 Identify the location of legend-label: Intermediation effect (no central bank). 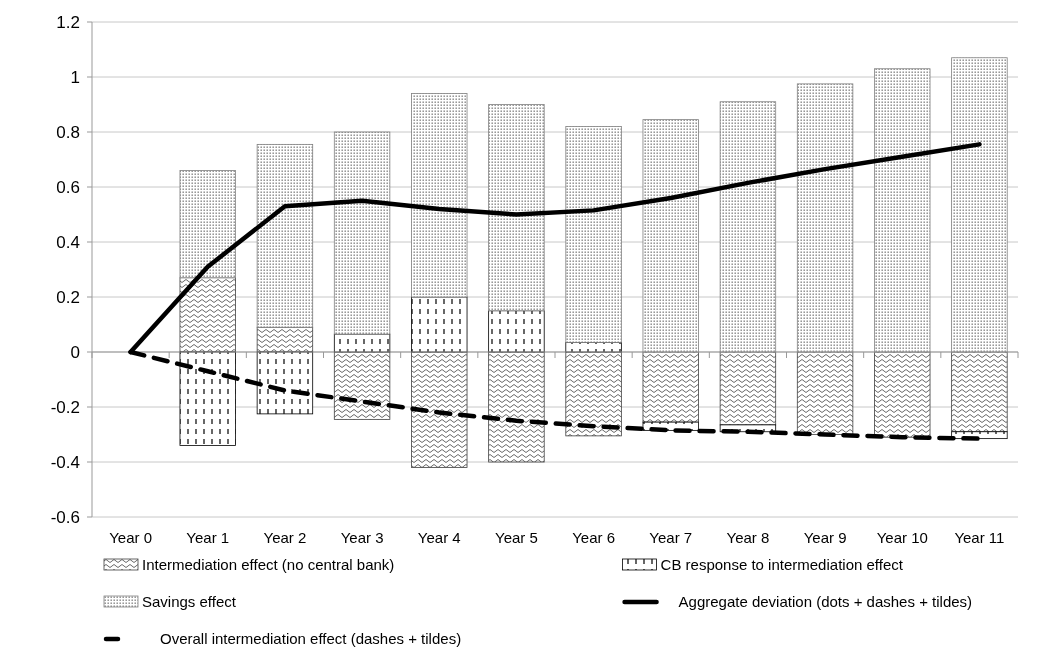
(268, 565).